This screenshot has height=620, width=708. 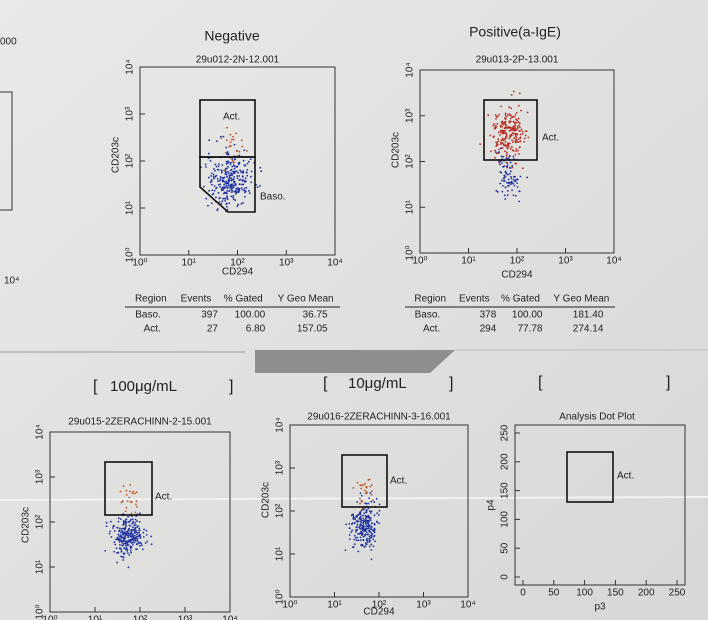 What do you see at coordinates (140, 422) in the screenshot?
I see `panel-subtitle: 29u015-2ZERACHINN-2-15.001` at bounding box center [140, 422].